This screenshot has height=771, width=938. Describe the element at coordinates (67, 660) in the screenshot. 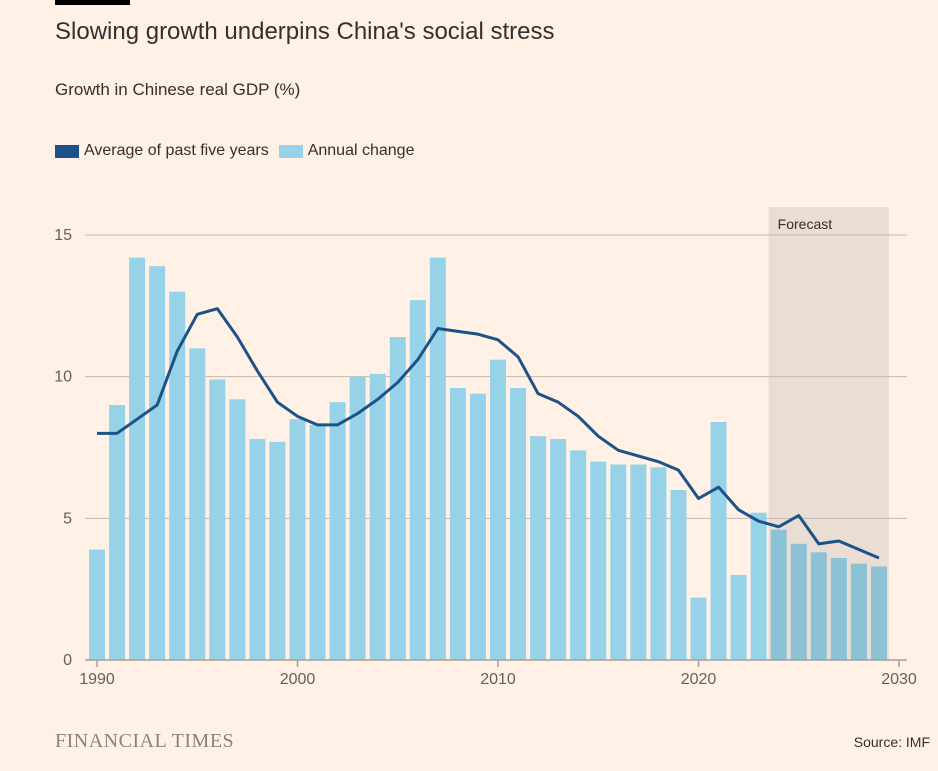

I see `y-tick-label: 0` at that location.